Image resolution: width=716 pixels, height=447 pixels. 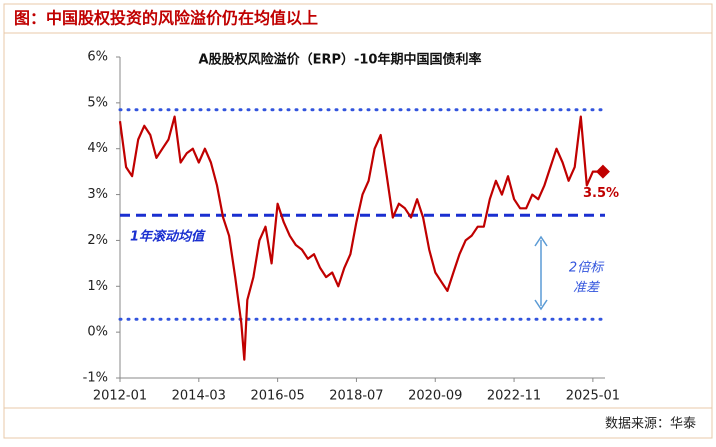 I want to click on x-tick-label: 2022-11, so click(x=514, y=396).